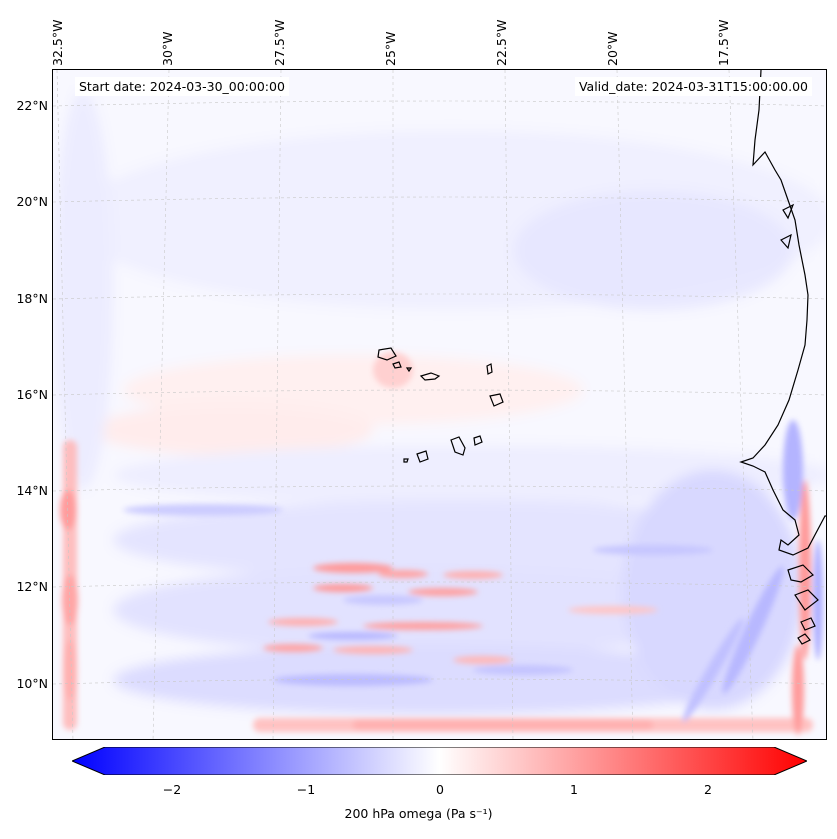 This screenshot has width=837, height=839. I want to click on island-fogo, so click(422, 456).